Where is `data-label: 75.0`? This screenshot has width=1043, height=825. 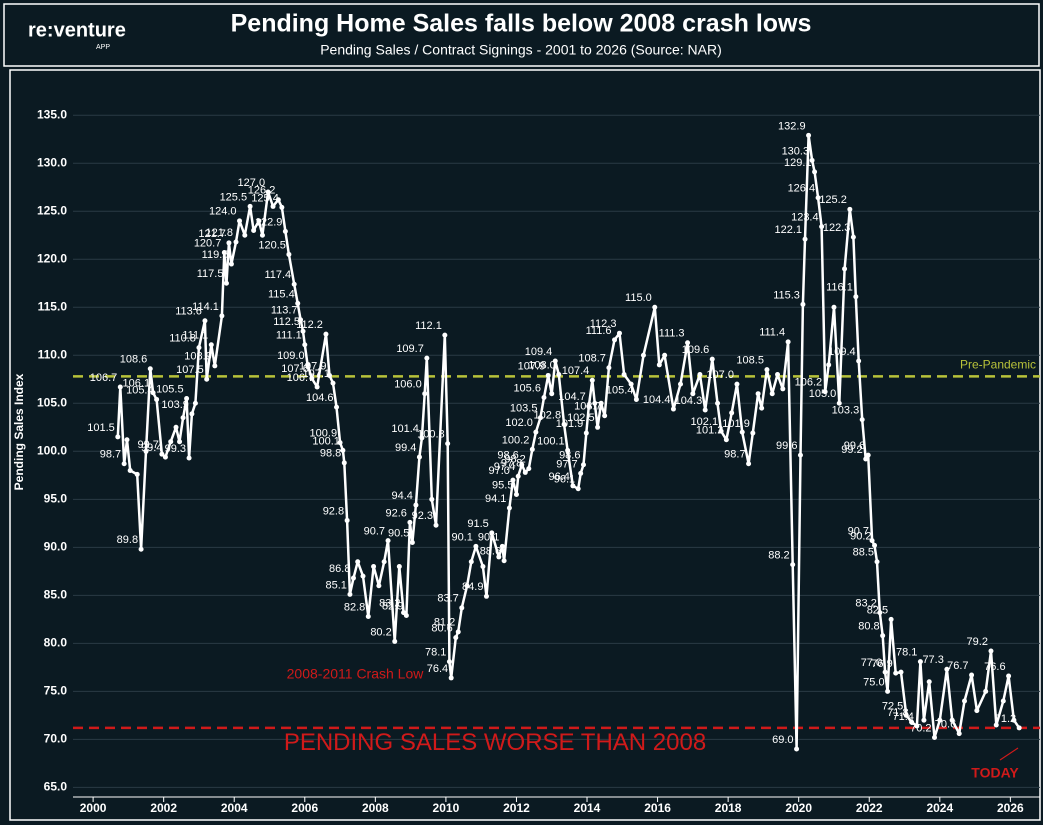 data-label: 75.0 is located at coordinates (873, 682).